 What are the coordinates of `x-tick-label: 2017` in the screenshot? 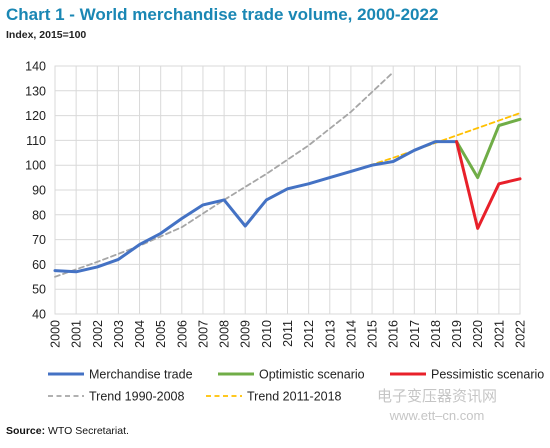 It's located at (415, 334).